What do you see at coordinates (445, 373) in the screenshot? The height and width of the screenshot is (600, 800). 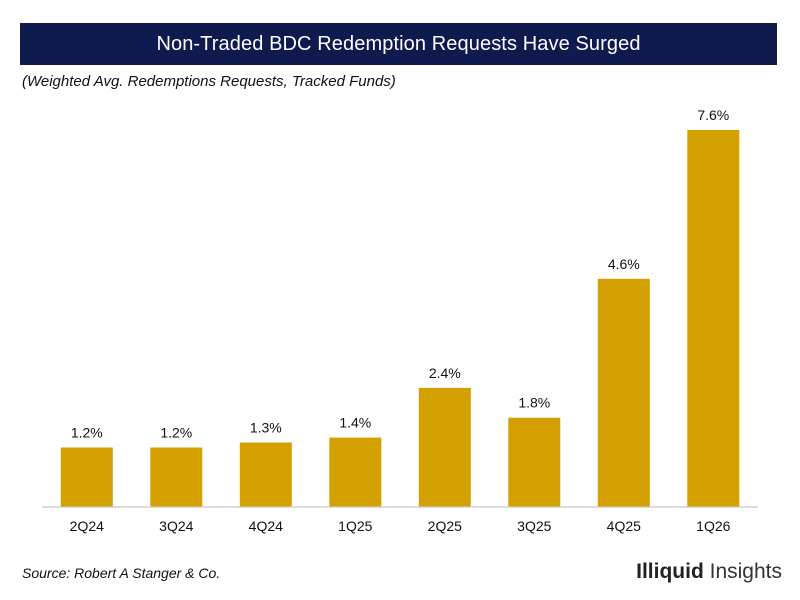 I see `data-label-2q25: 2.4%` at bounding box center [445, 373].